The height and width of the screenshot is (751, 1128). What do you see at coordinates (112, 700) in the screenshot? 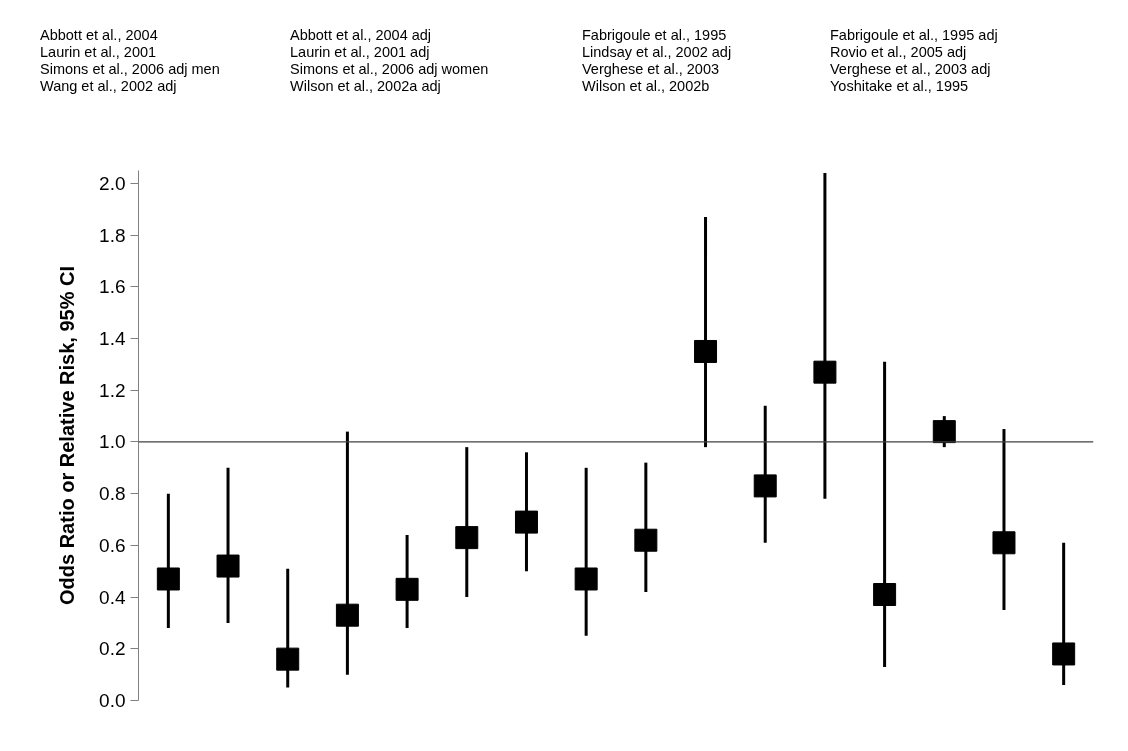
I see `y-tick-label: 0.0` at bounding box center [112, 700].